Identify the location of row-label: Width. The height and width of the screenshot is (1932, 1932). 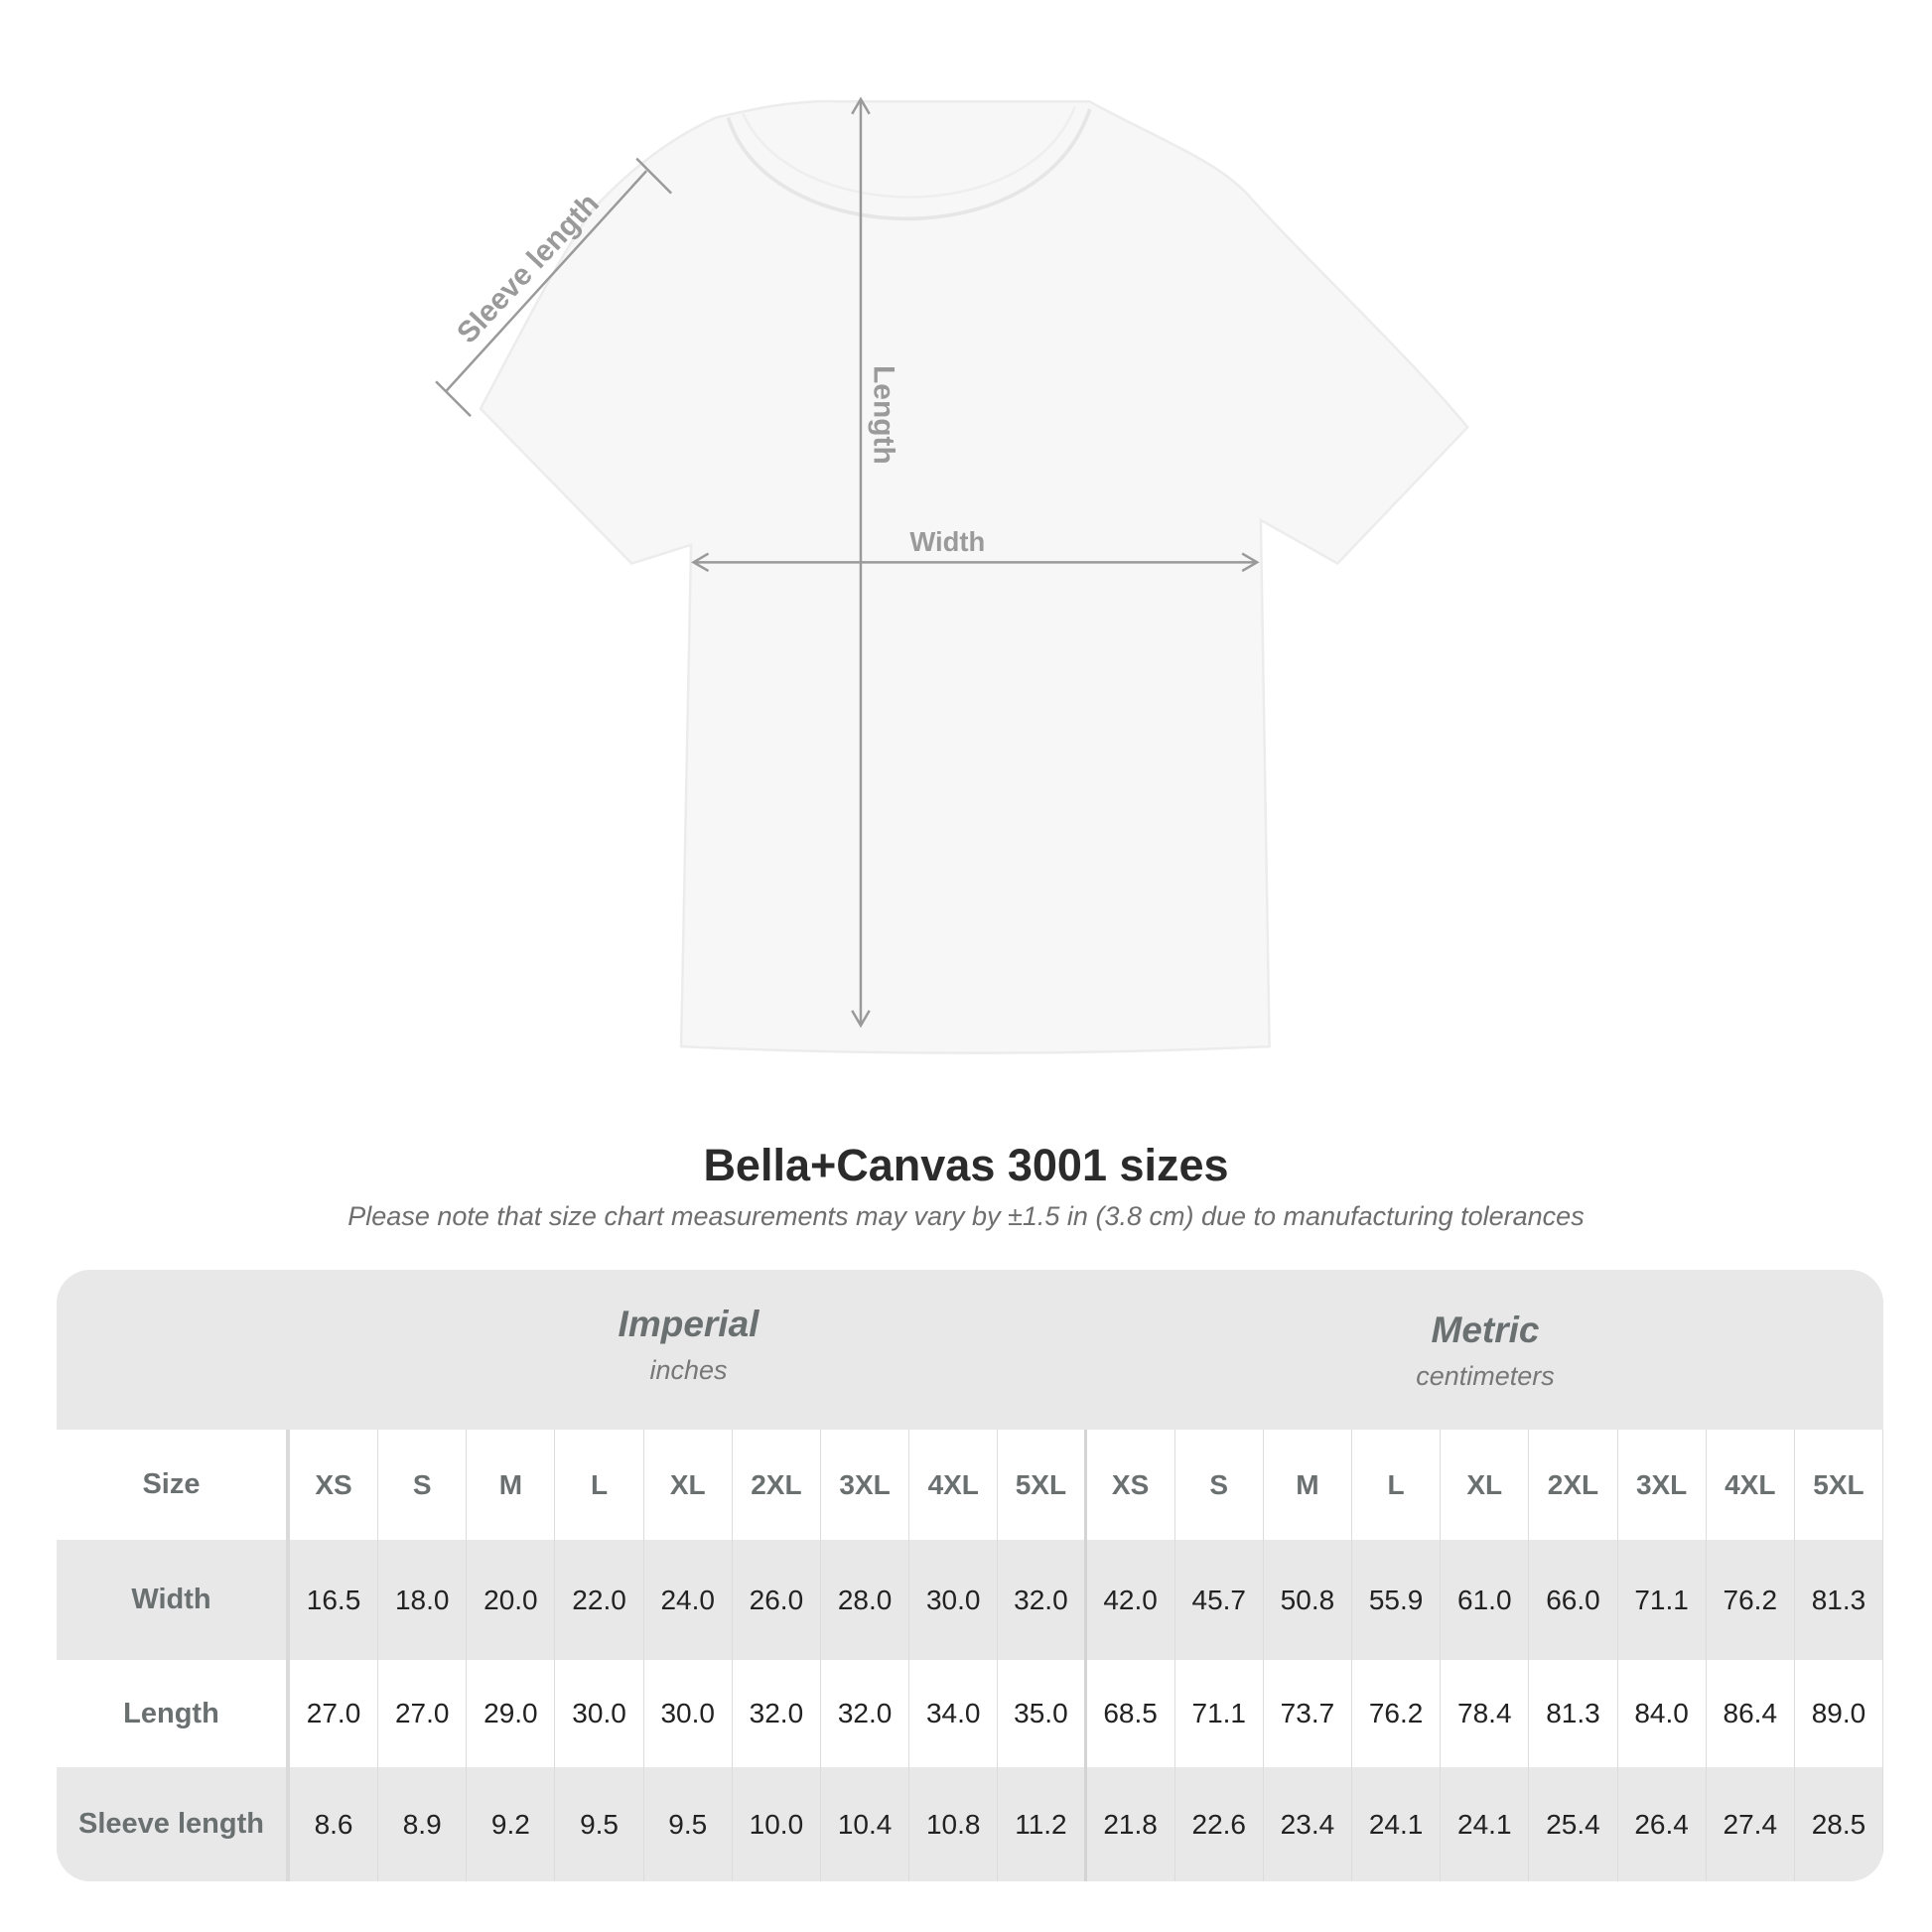
(173, 1600).